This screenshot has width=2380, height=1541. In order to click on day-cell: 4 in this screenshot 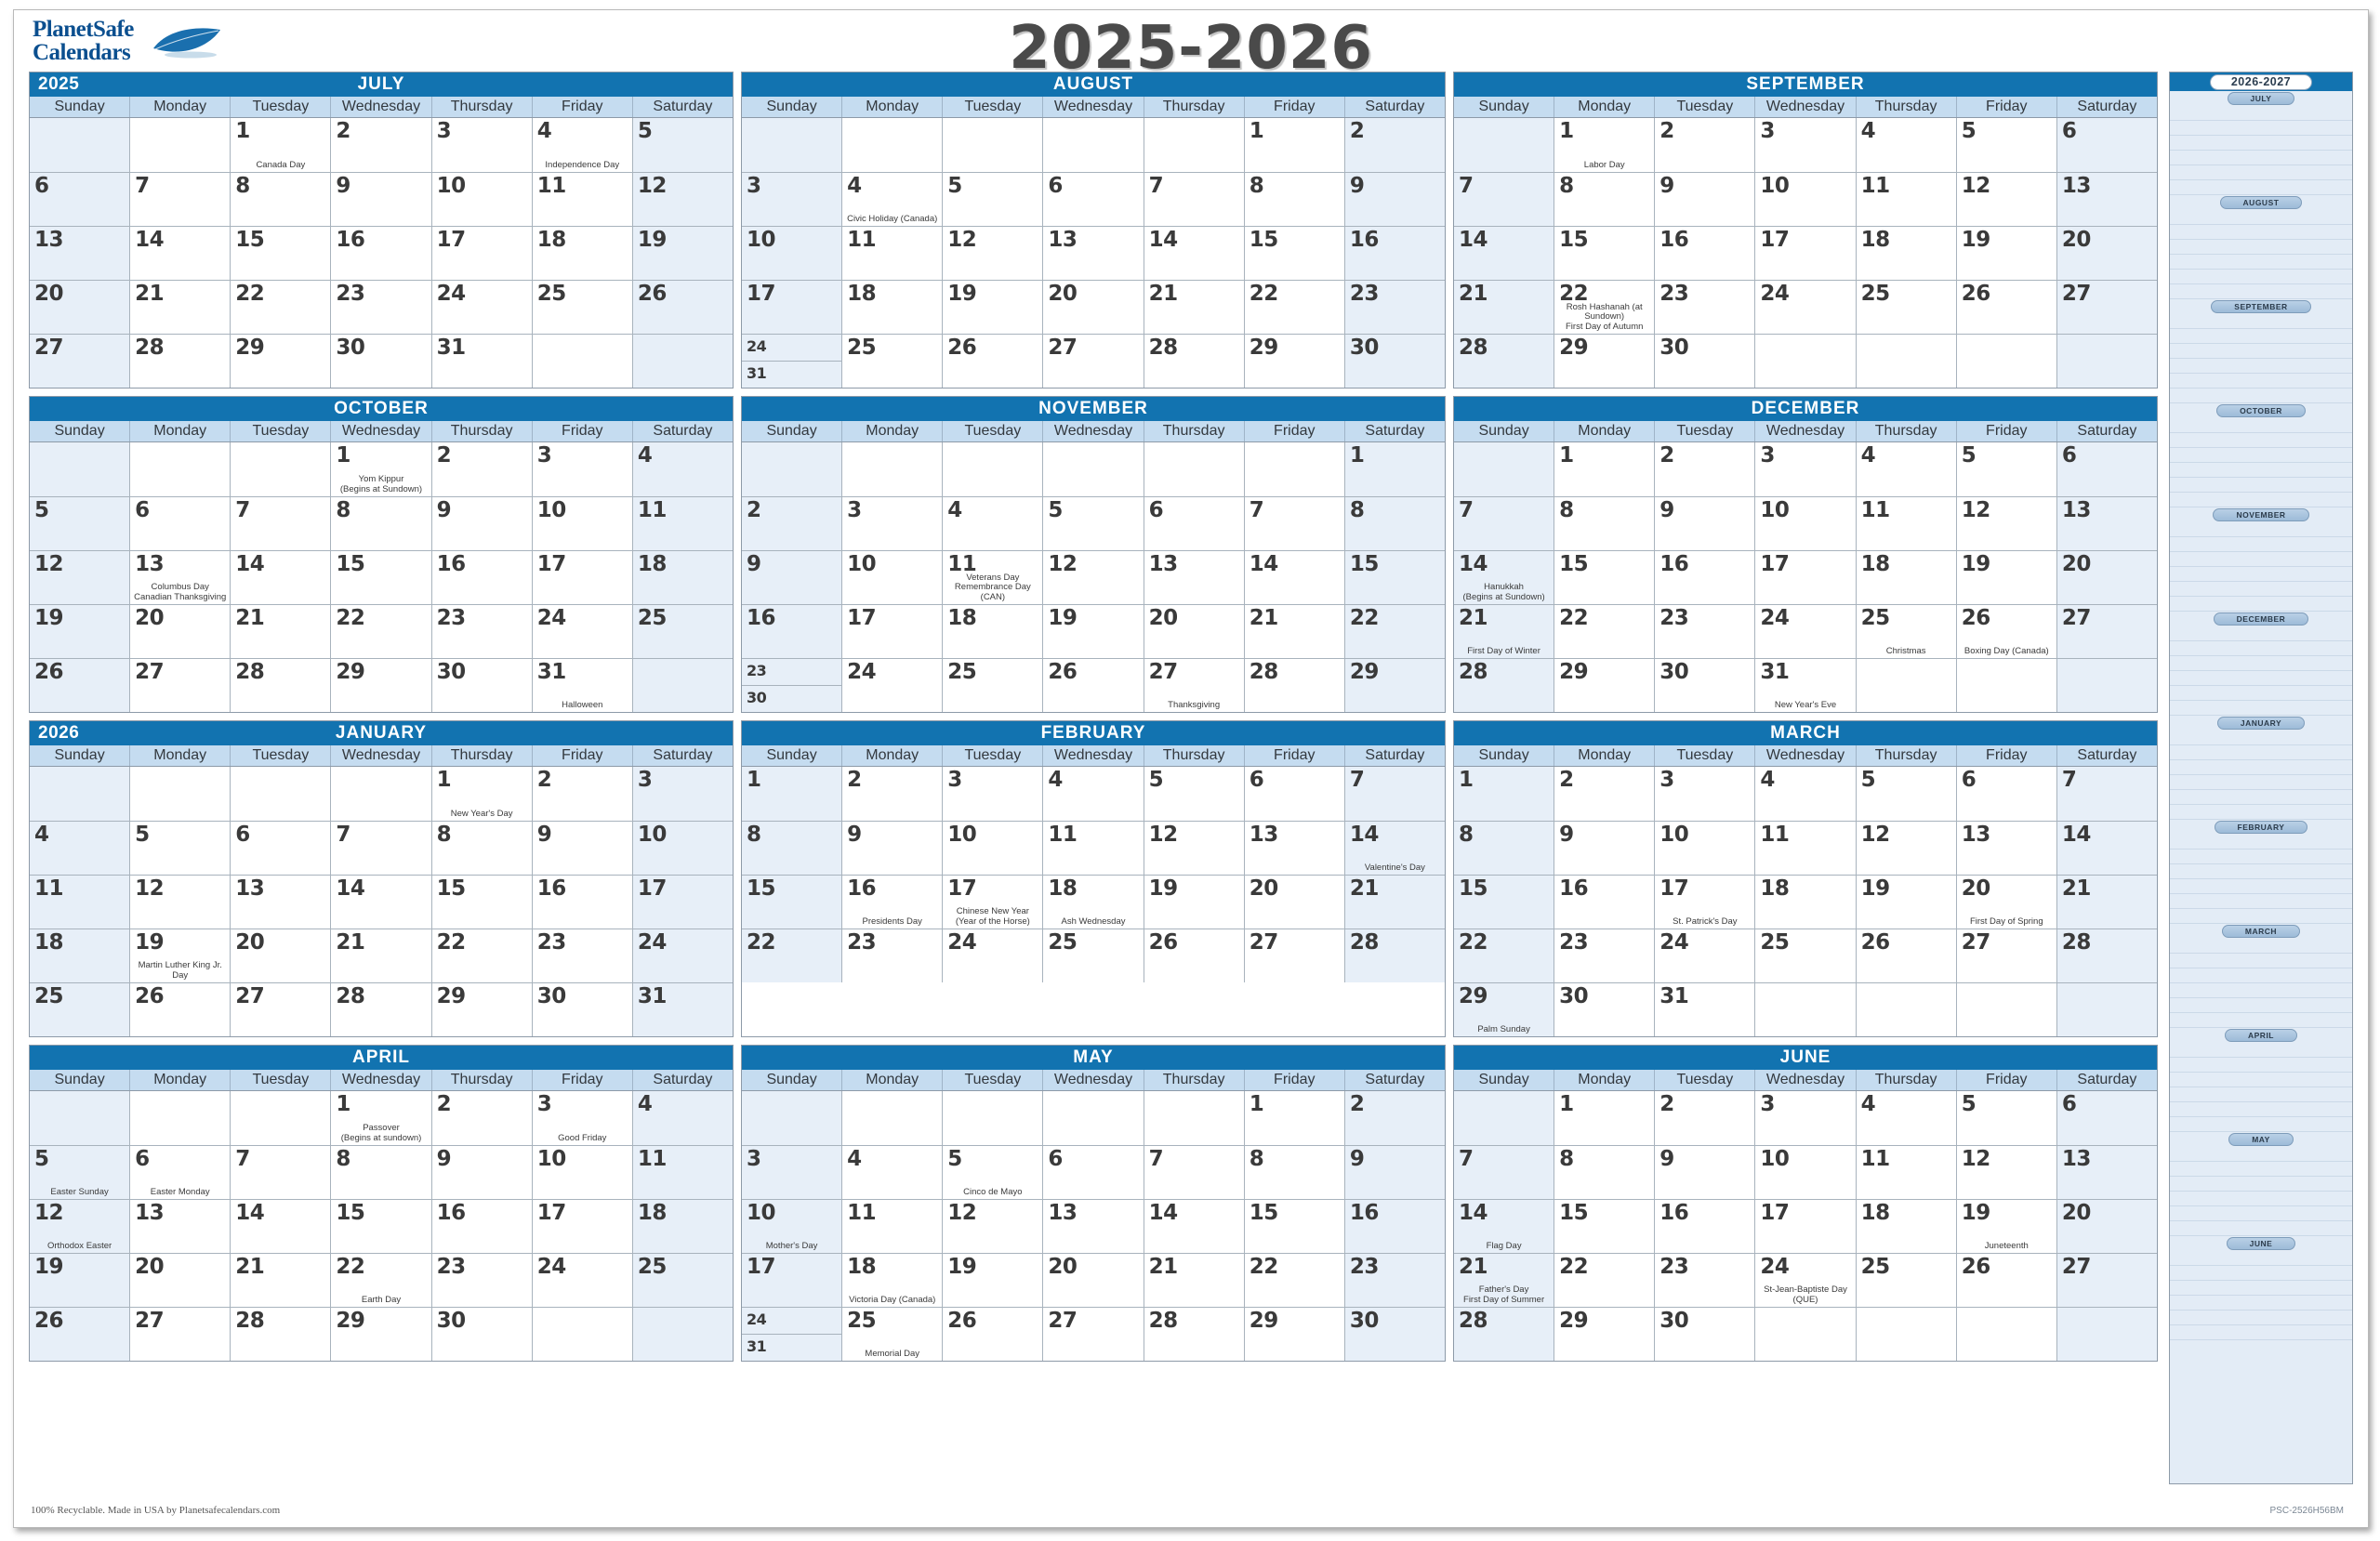, I will do `click(682, 1118)`.